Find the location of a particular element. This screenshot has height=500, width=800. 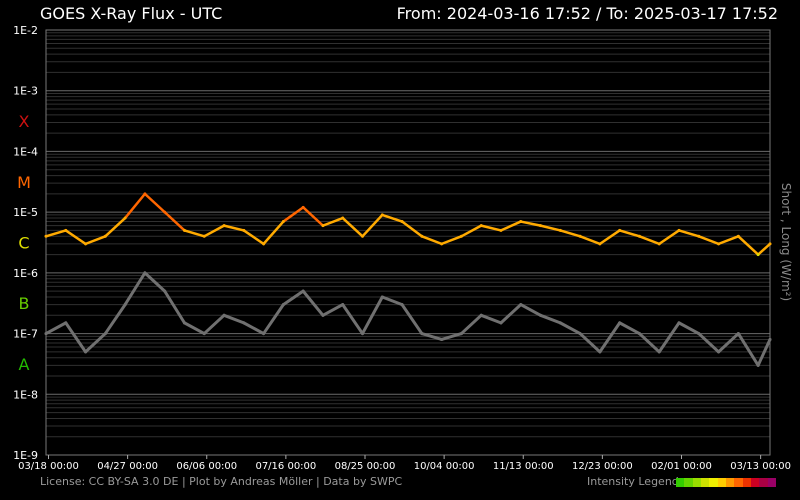

y-tick-label: 1E-5 is located at coordinates (25, 212).